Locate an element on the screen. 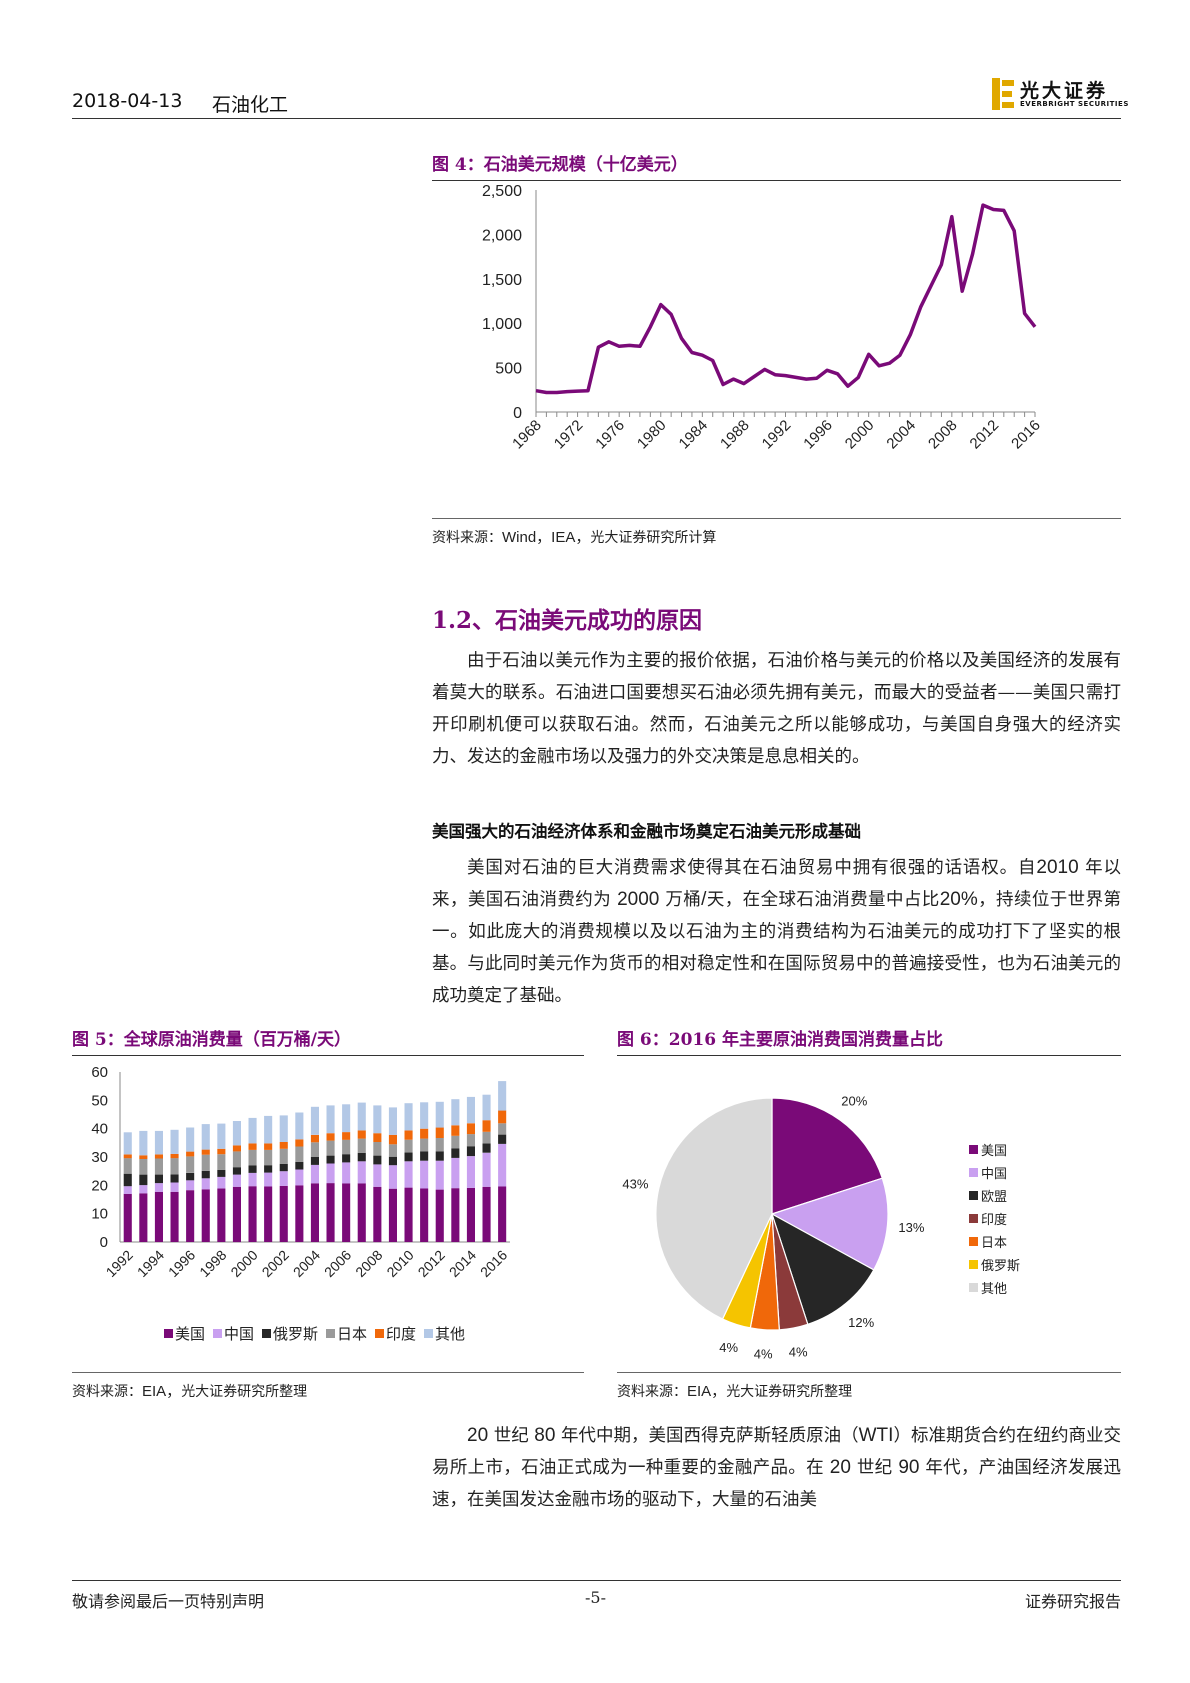 The height and width of the screenshot is (1683, 1190). footer-report-type: 证券研究报告 is located at coordinates (1073, 1601).